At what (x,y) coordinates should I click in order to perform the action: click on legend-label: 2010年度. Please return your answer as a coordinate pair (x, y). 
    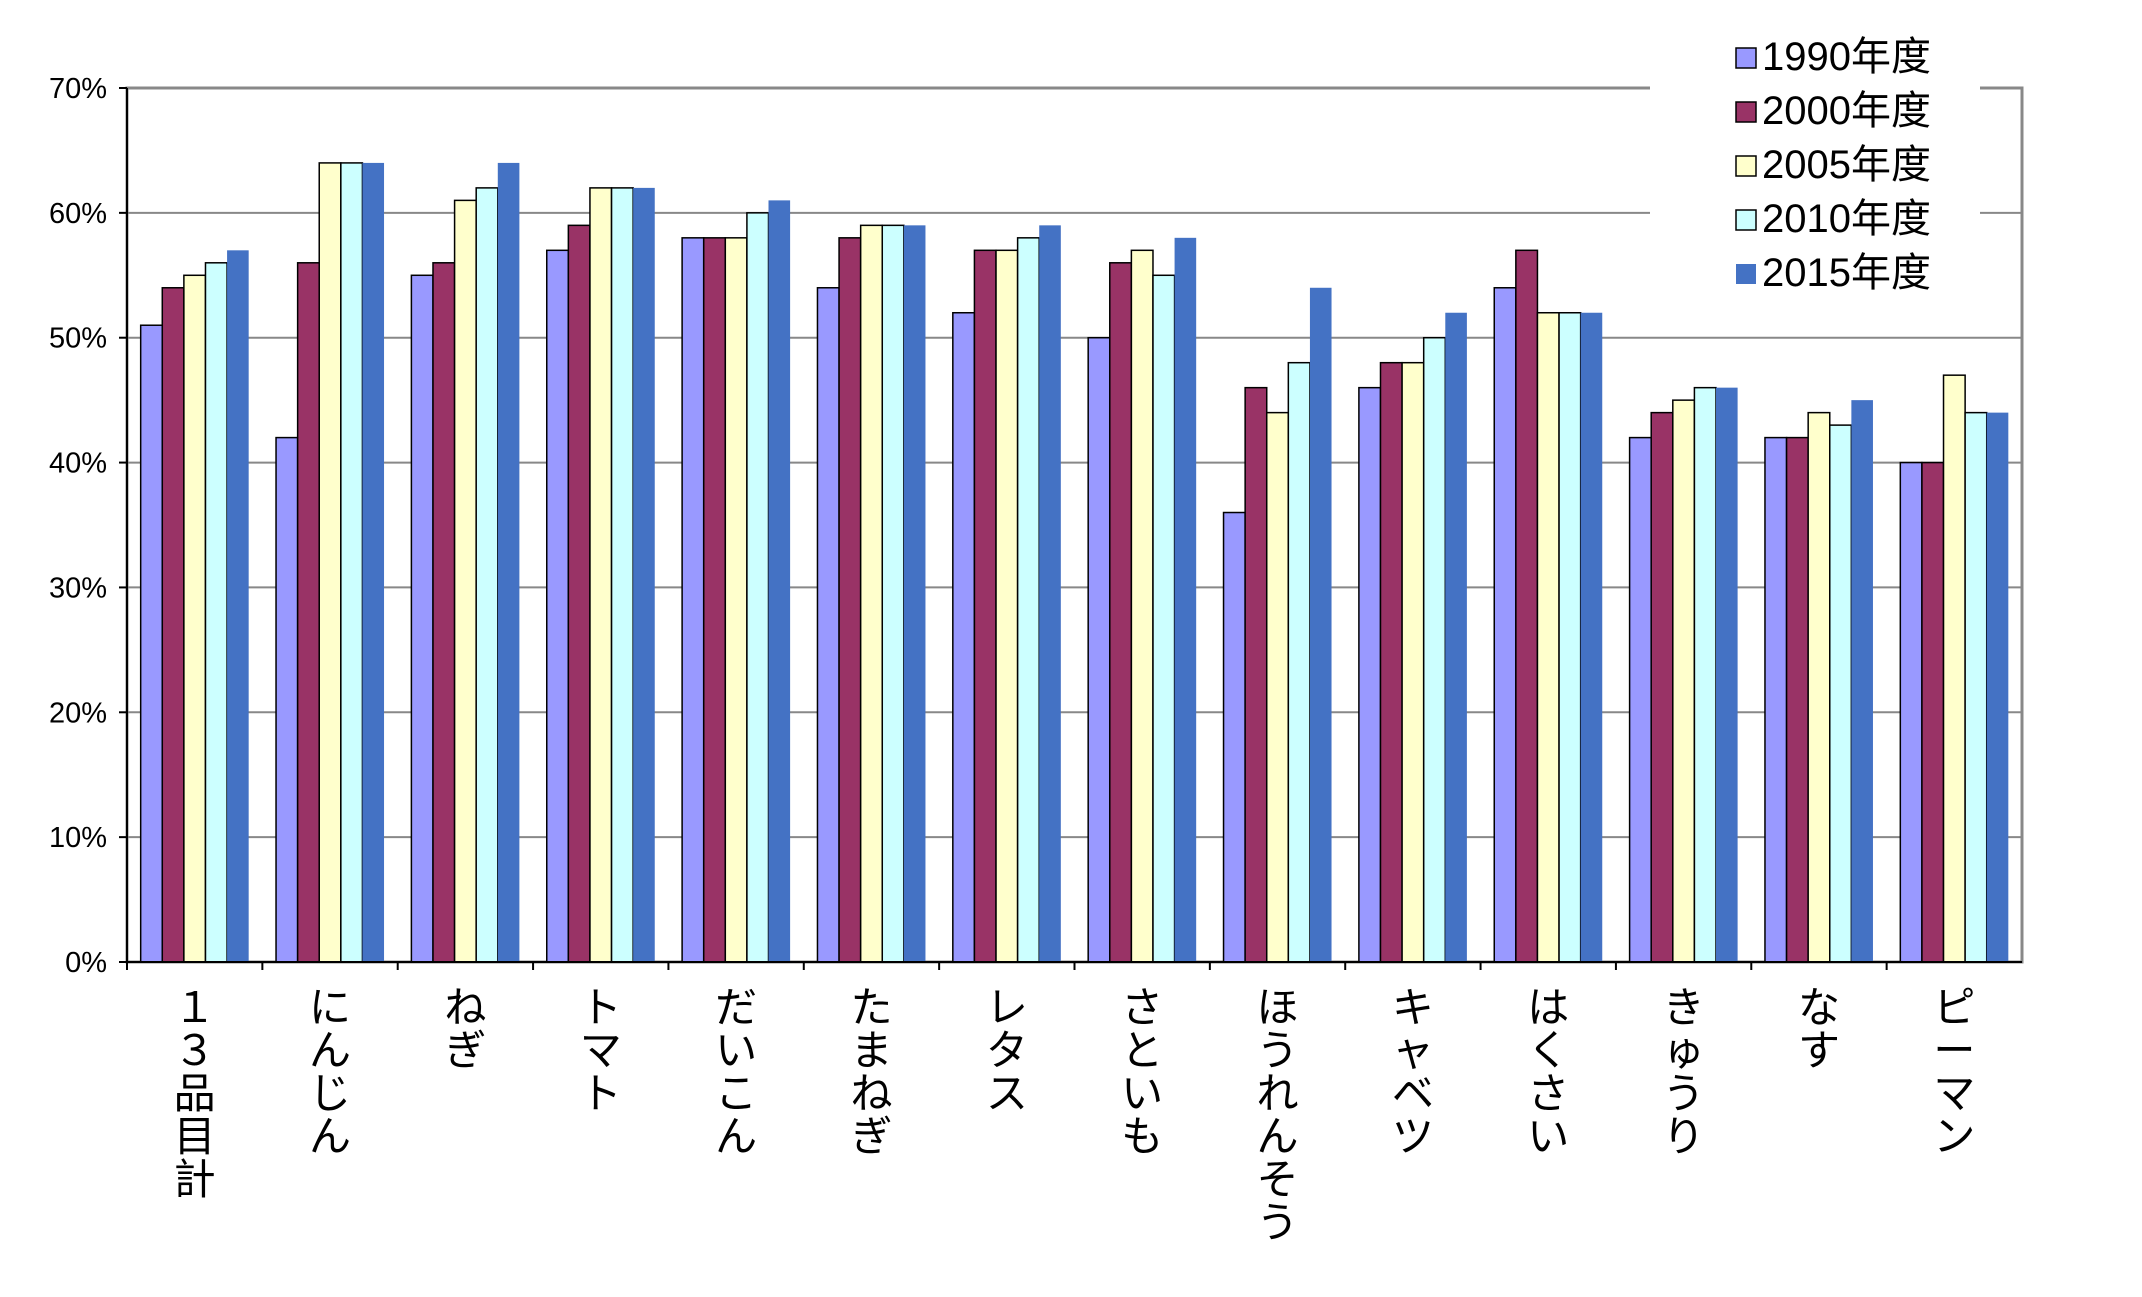
    Looking at the image, I should click on (1846, 219).